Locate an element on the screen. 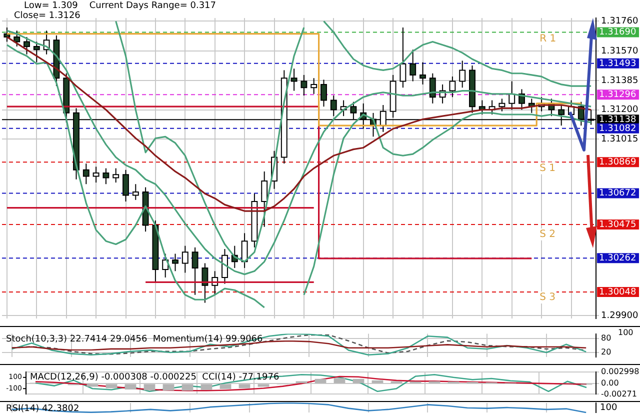  y-tick-label: 20 is located at coordinates (606, 352).